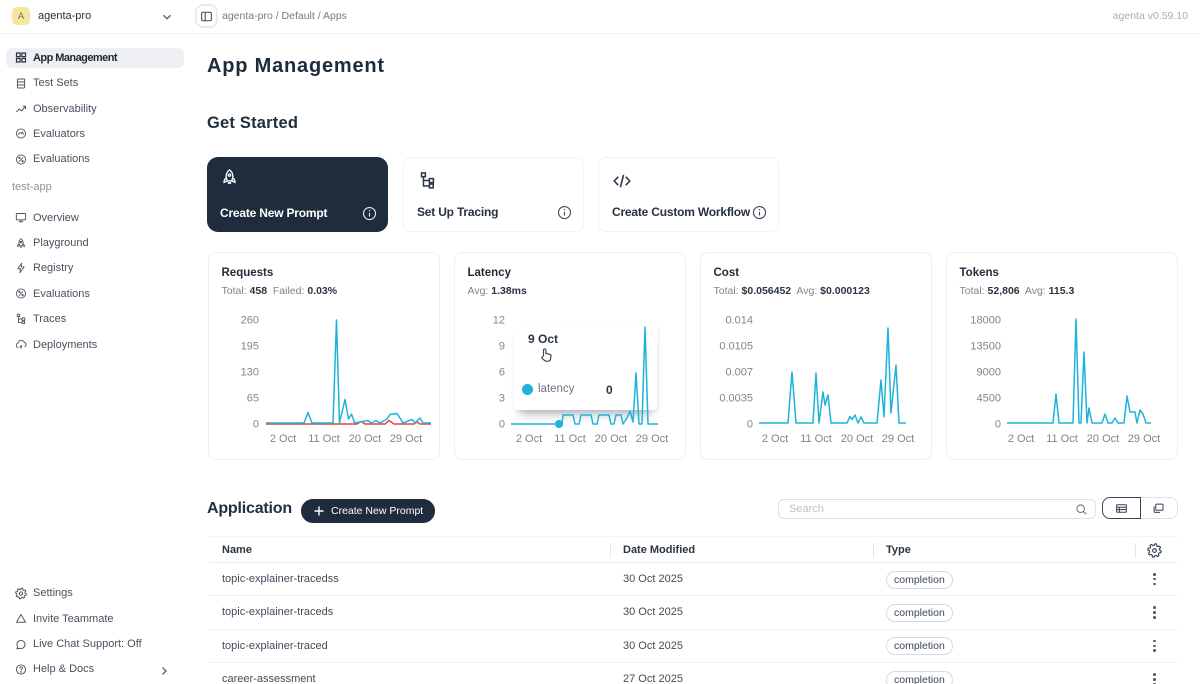 This screenshot has height=684, width=1200. What do you see at coordinates (502, 399) in the screenshot?
I see `svg-text: 3` at bounding box center [502, 399].